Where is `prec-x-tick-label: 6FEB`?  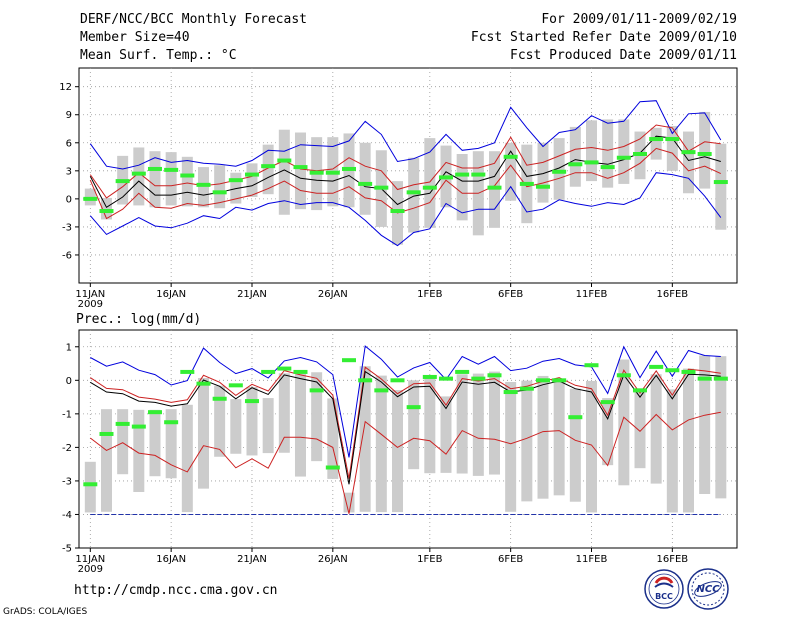 prec-x-tick-label: 6FEB is located at coordinates (510, 559).